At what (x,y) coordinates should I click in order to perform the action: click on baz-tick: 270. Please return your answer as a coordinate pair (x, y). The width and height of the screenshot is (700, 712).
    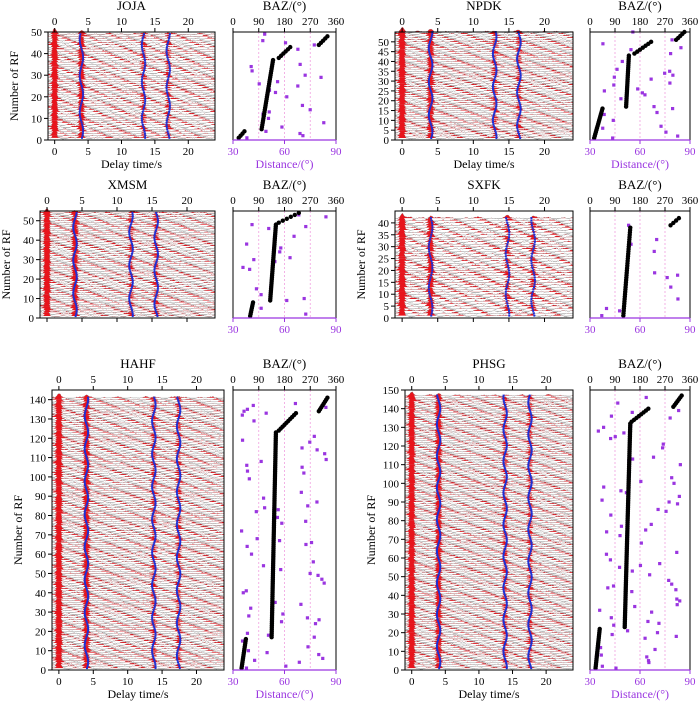
    Looking at the image, I should click on (310, 22).